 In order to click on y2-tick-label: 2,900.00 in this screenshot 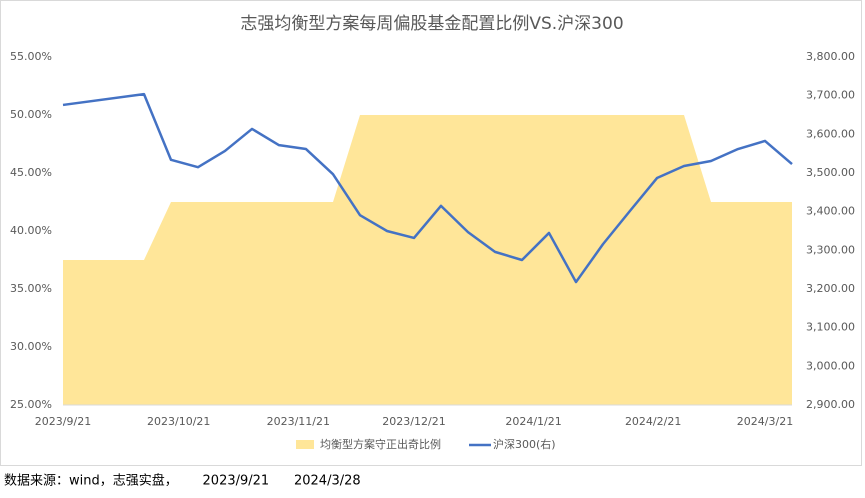, I will do `click(830, 404)`.